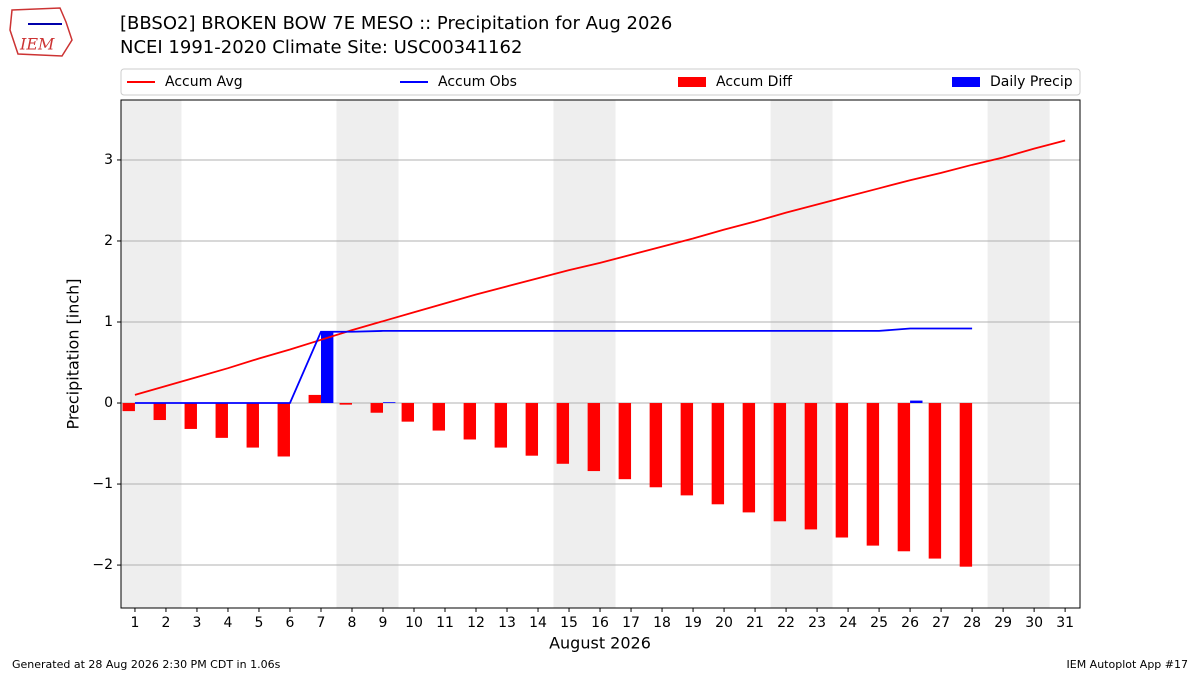  I want to click on legend-label: Accum Diff, so click(754, 82).